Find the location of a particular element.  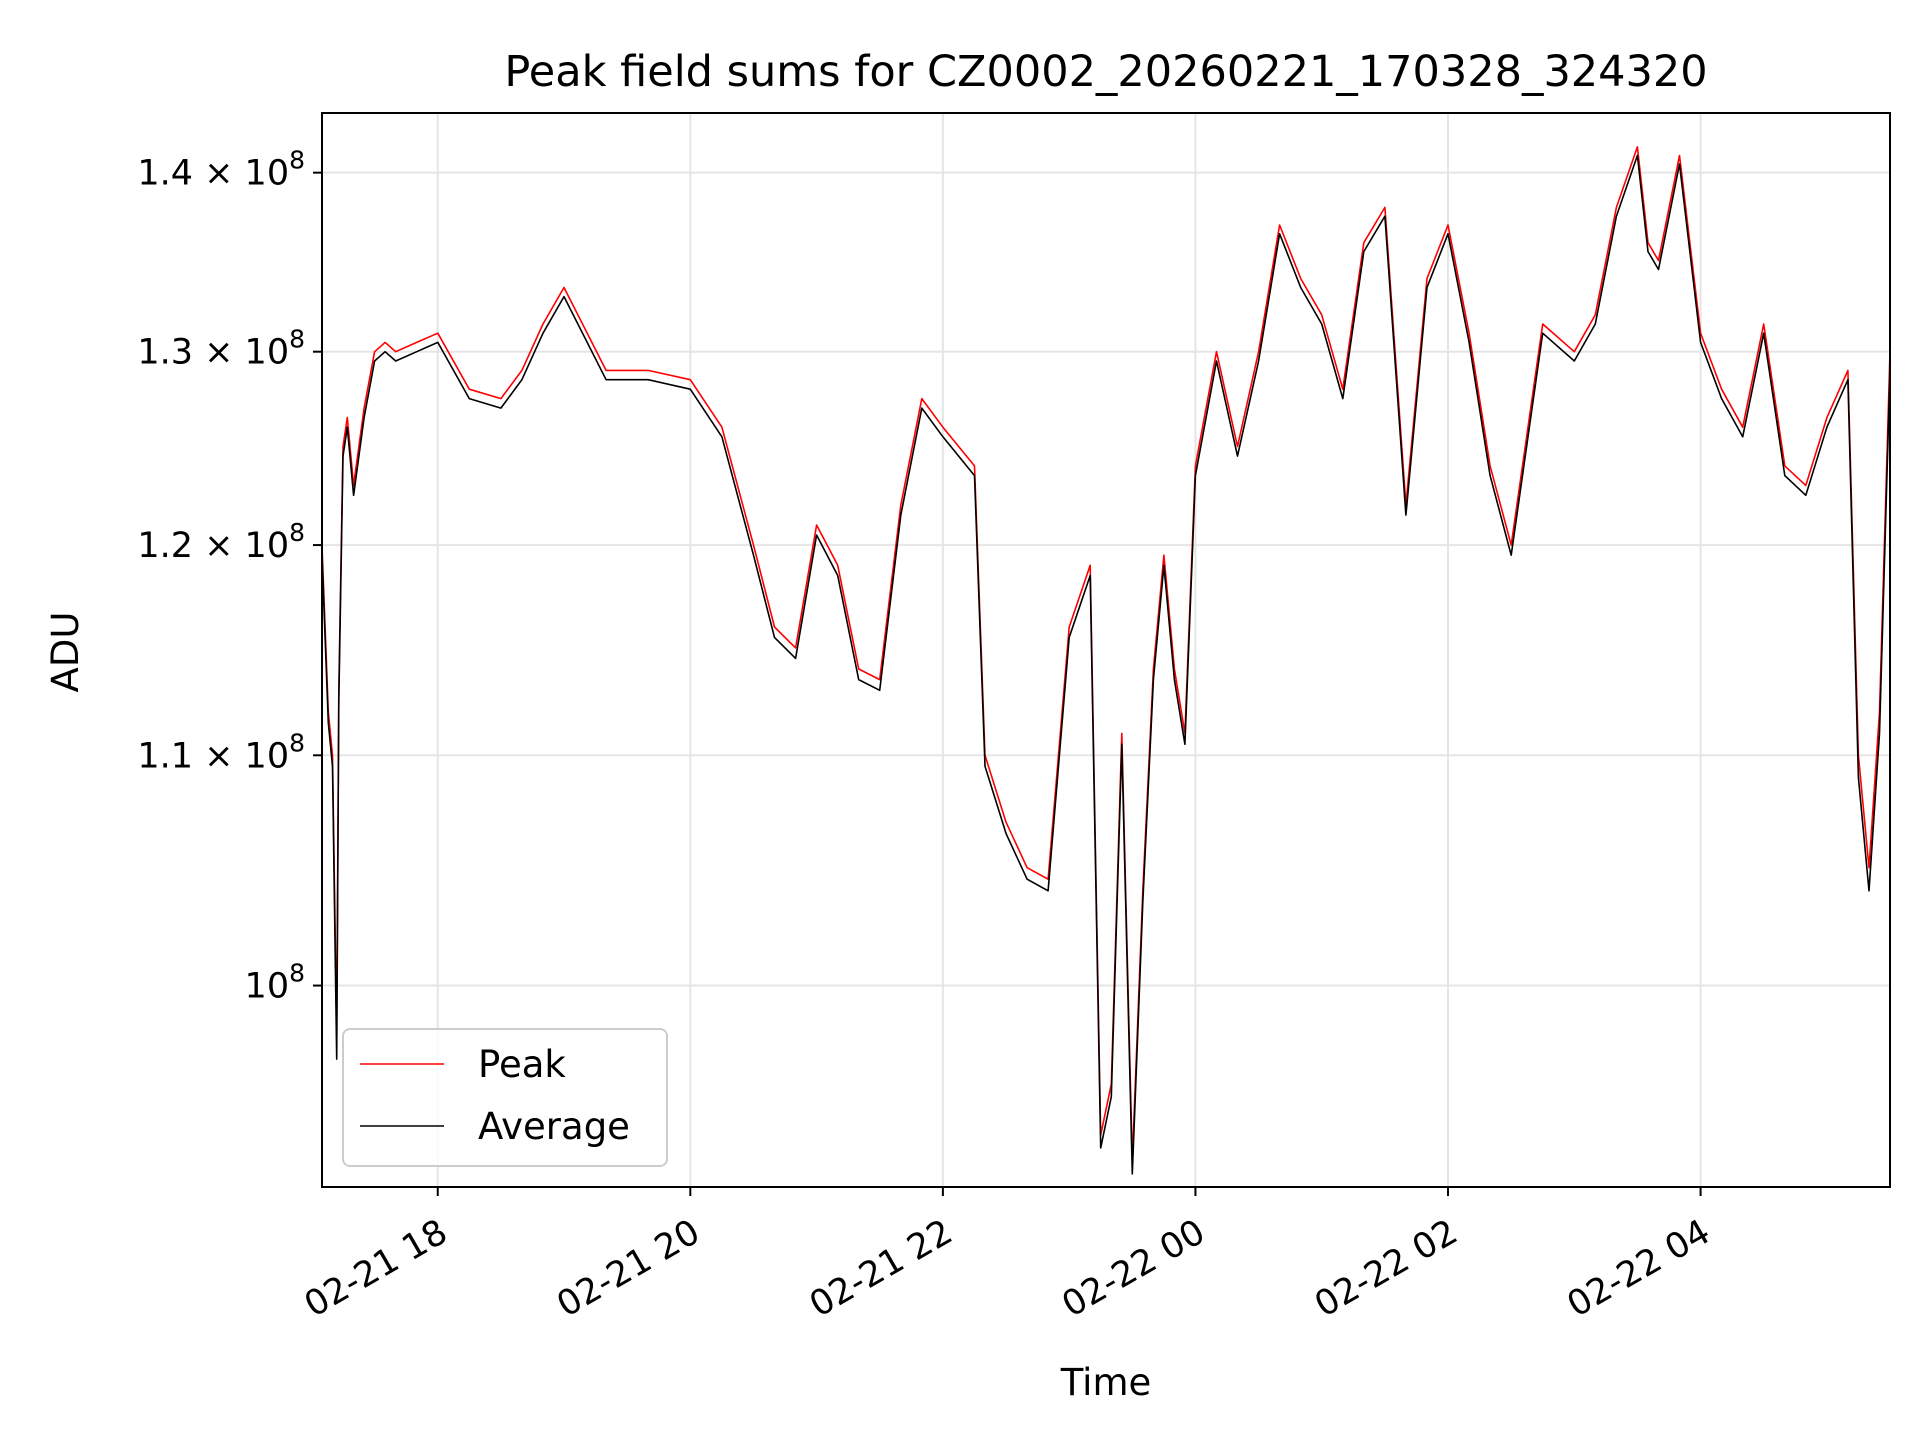

legend: Peak Average is located at coordinates (505, 1097).